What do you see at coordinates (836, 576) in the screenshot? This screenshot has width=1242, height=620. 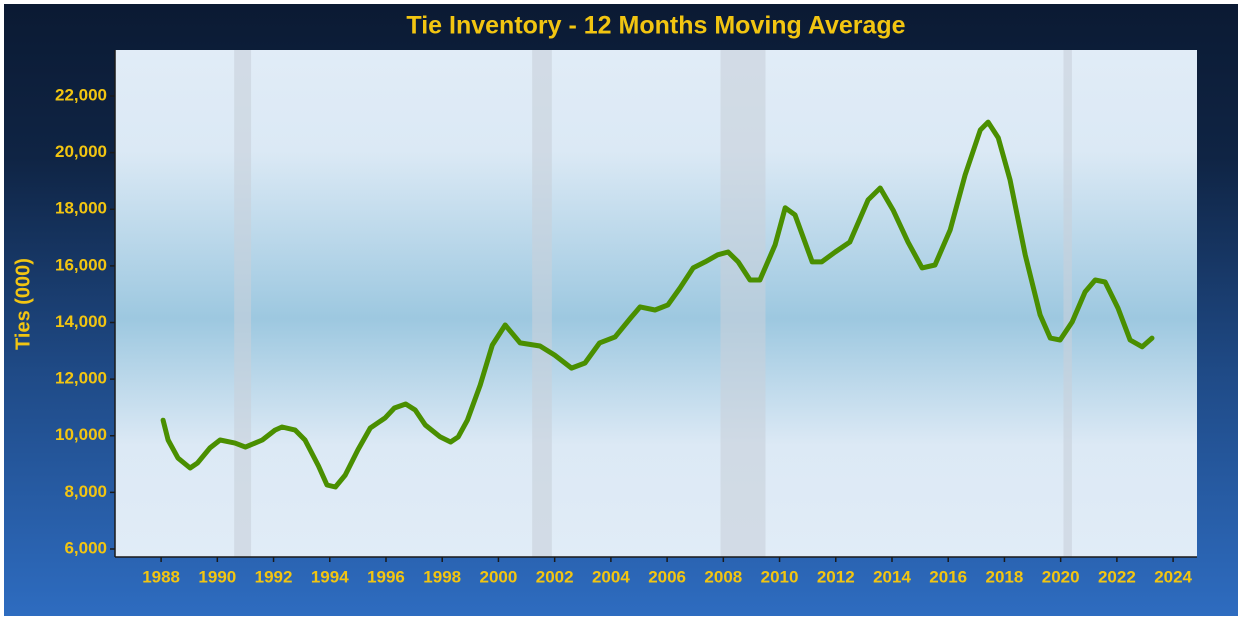 I see `x-tick-label: 2012` at bounding box center [836, 576].